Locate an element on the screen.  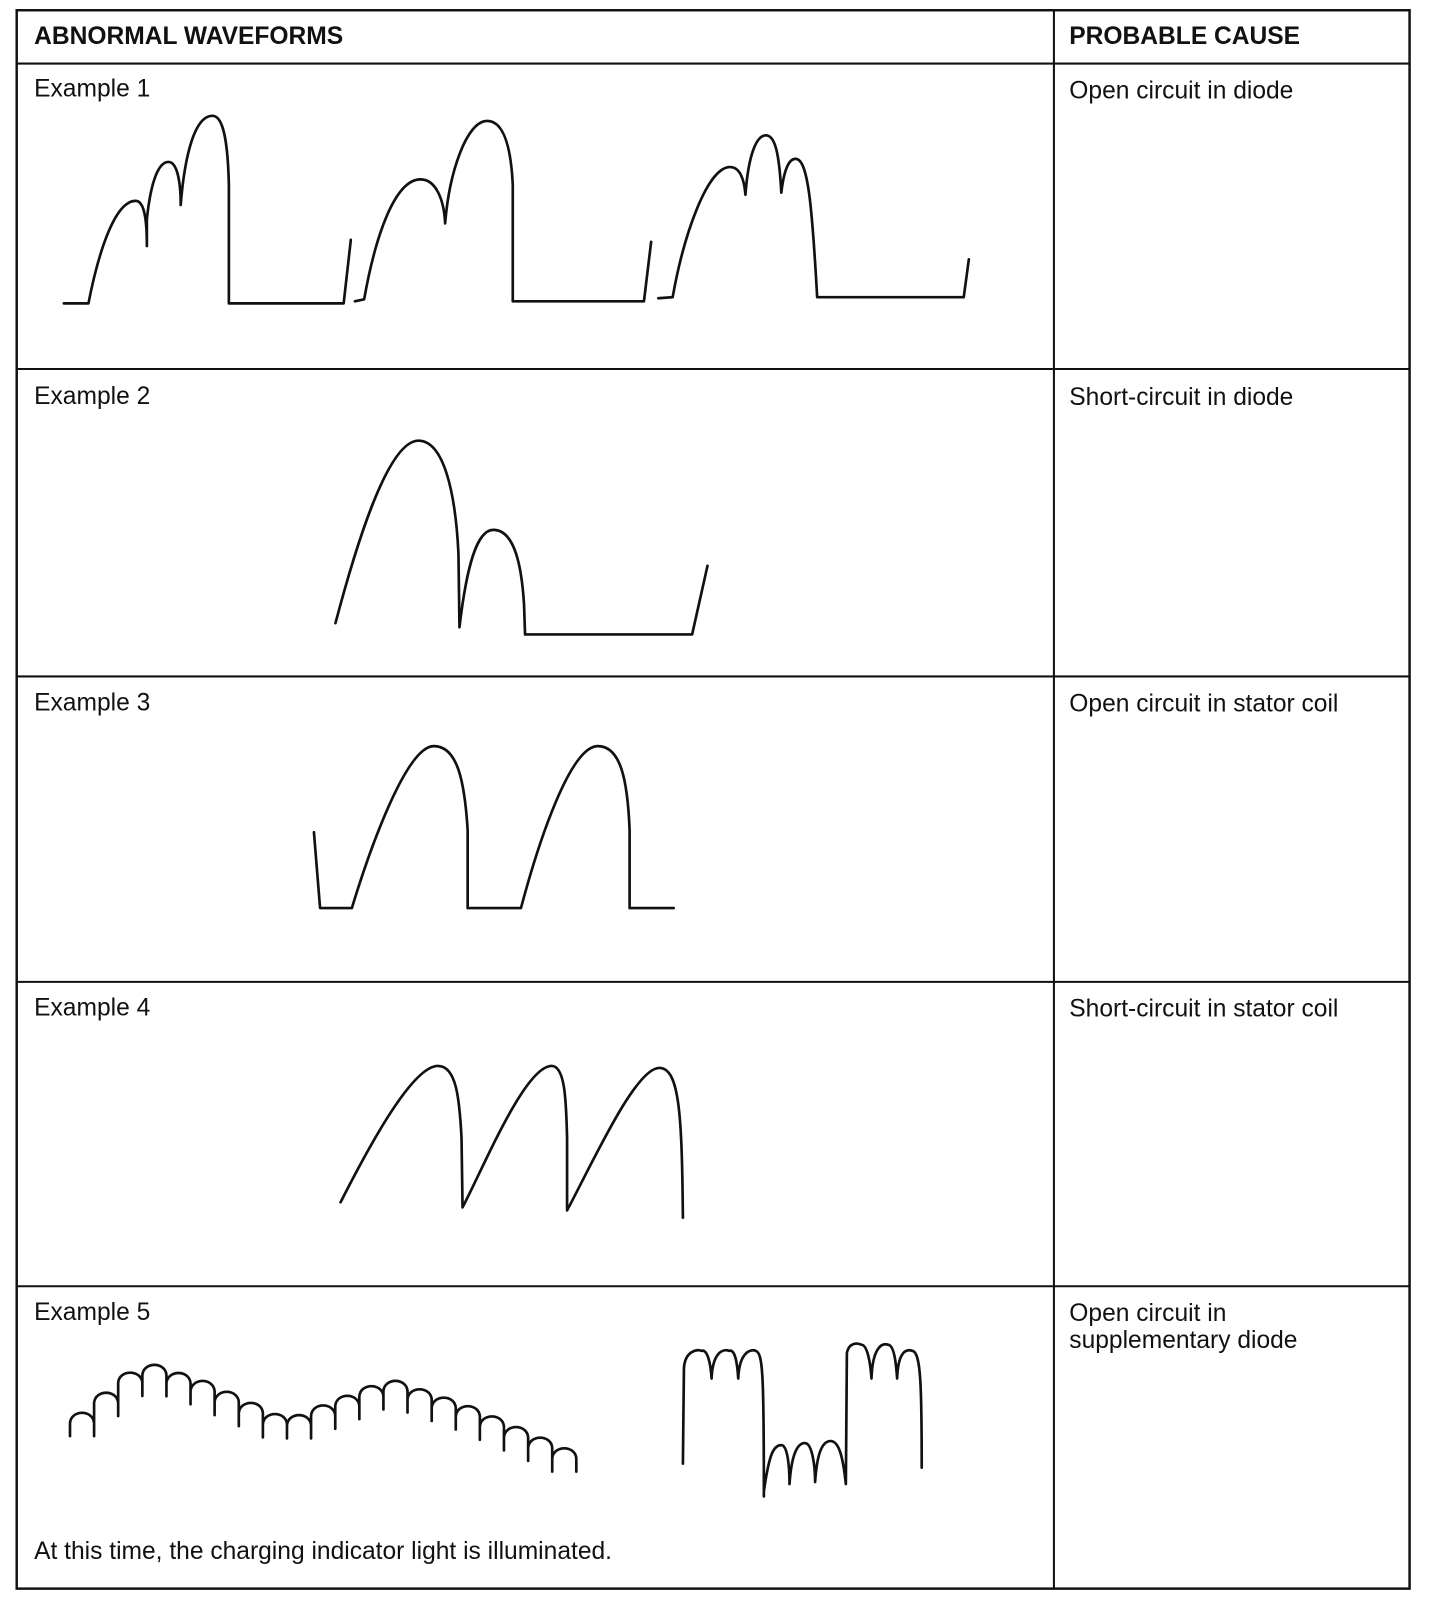
header-abnormal-waveforms: ABNORMAL WAVEFORMS is located at coordinates (188, 36).